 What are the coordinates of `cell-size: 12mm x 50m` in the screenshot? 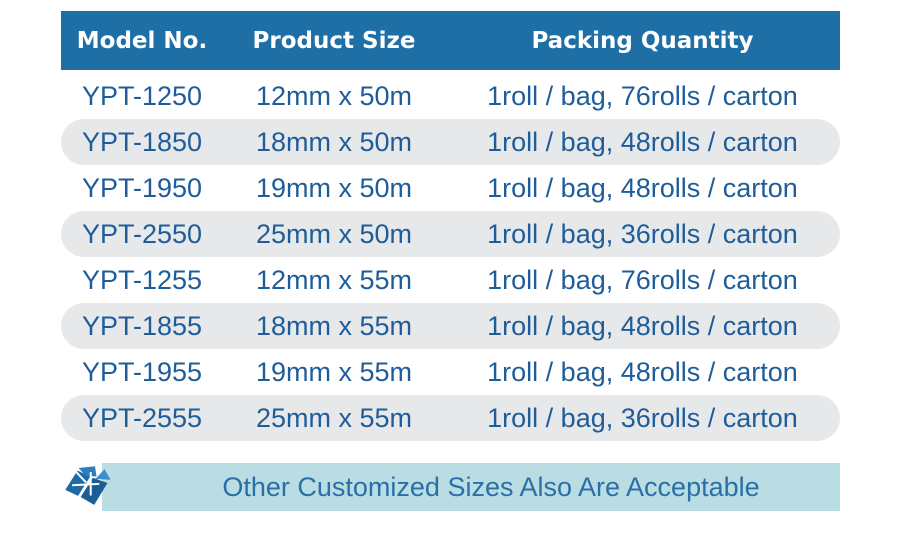 It's located at (334, 95).